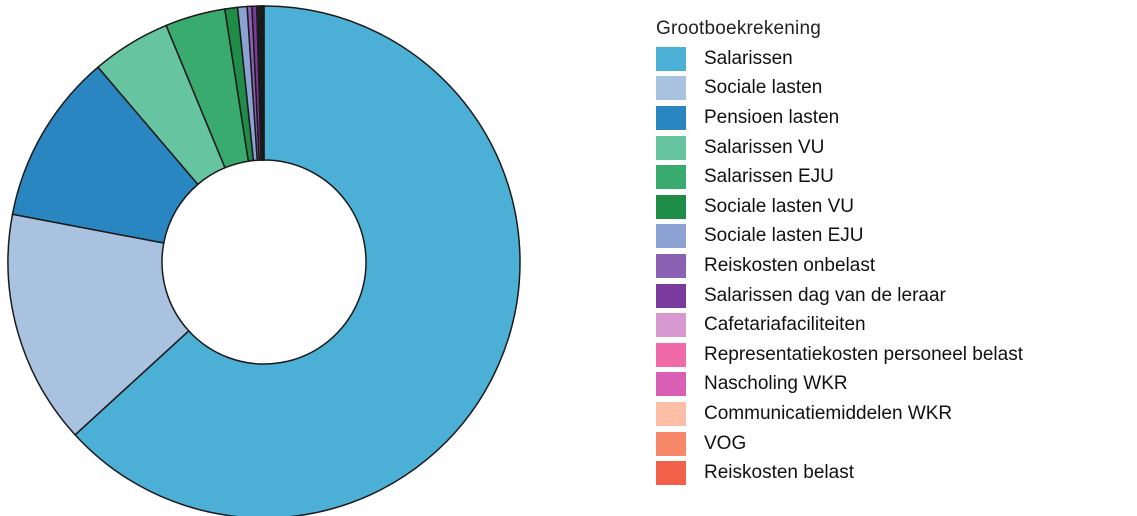 This screenshot has width=1137, height=516. Describe the element at coordinates (769, 177) in the screenshot. I see `legend-label: Salarissen EJU` at that location.